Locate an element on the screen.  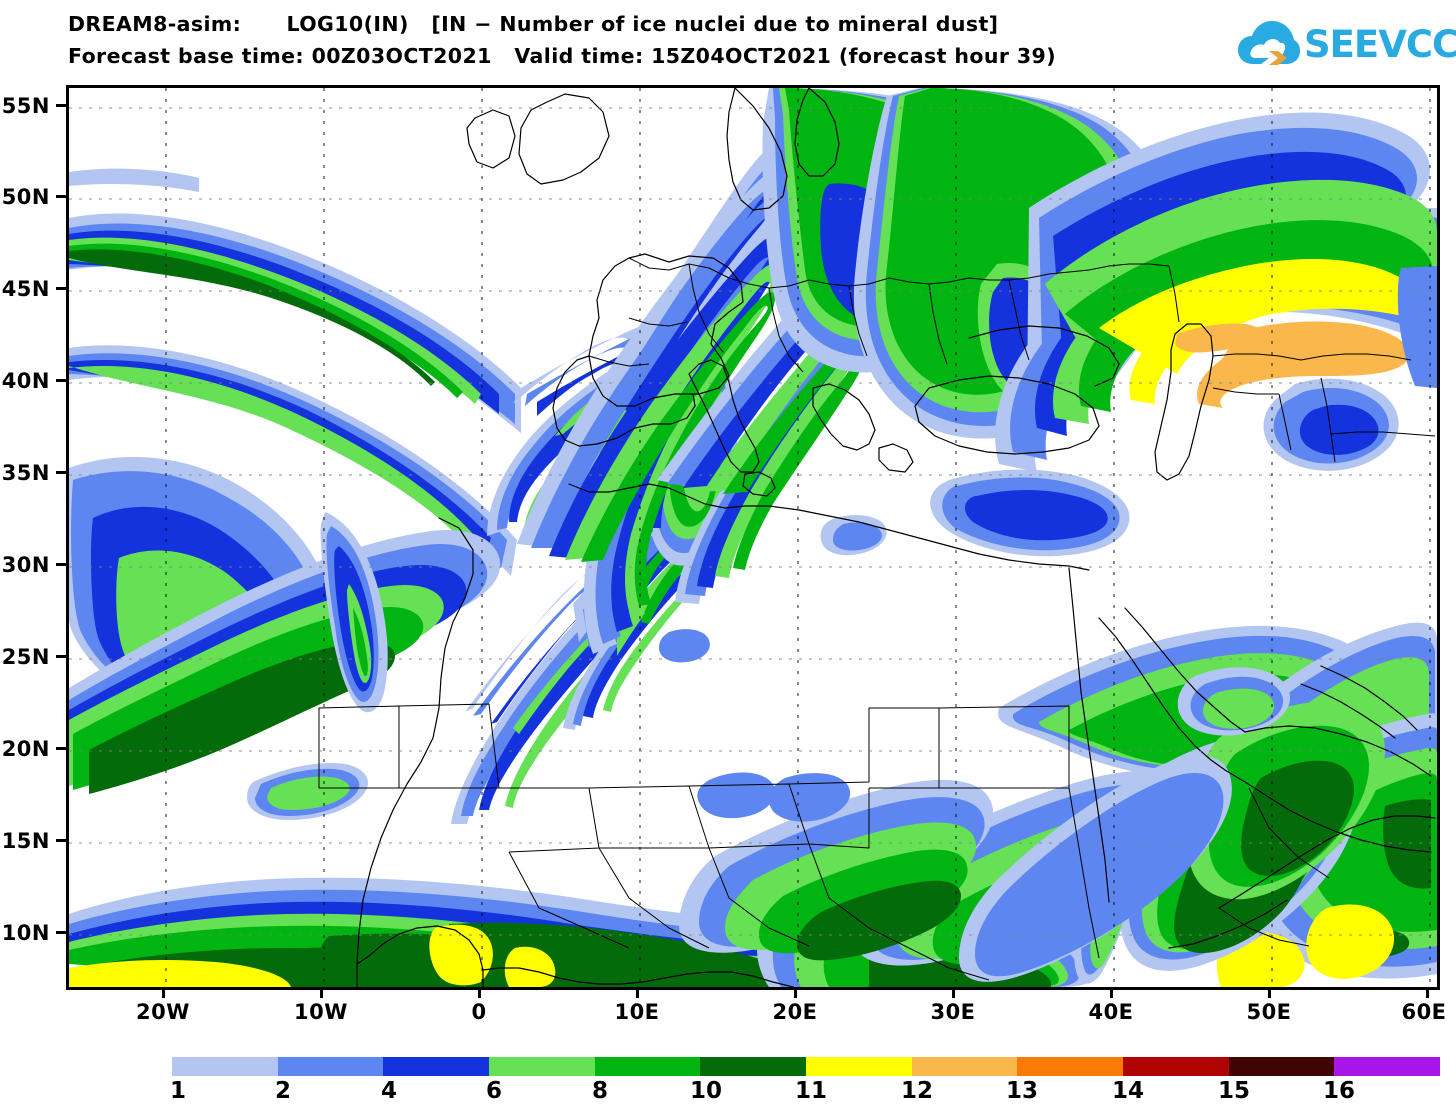
colorbar-ticks: 1 2 4 6 8 10 11 12 13 14 15 16 is located at coordinates (728, 1093).